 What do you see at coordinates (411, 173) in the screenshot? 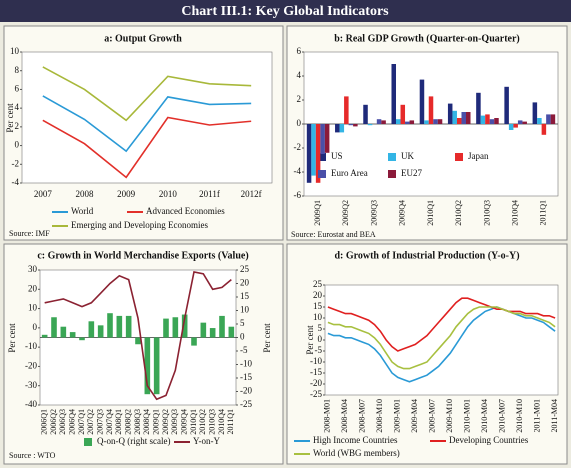
I see `legend-label: EU27` at bounding box center [411, 173].